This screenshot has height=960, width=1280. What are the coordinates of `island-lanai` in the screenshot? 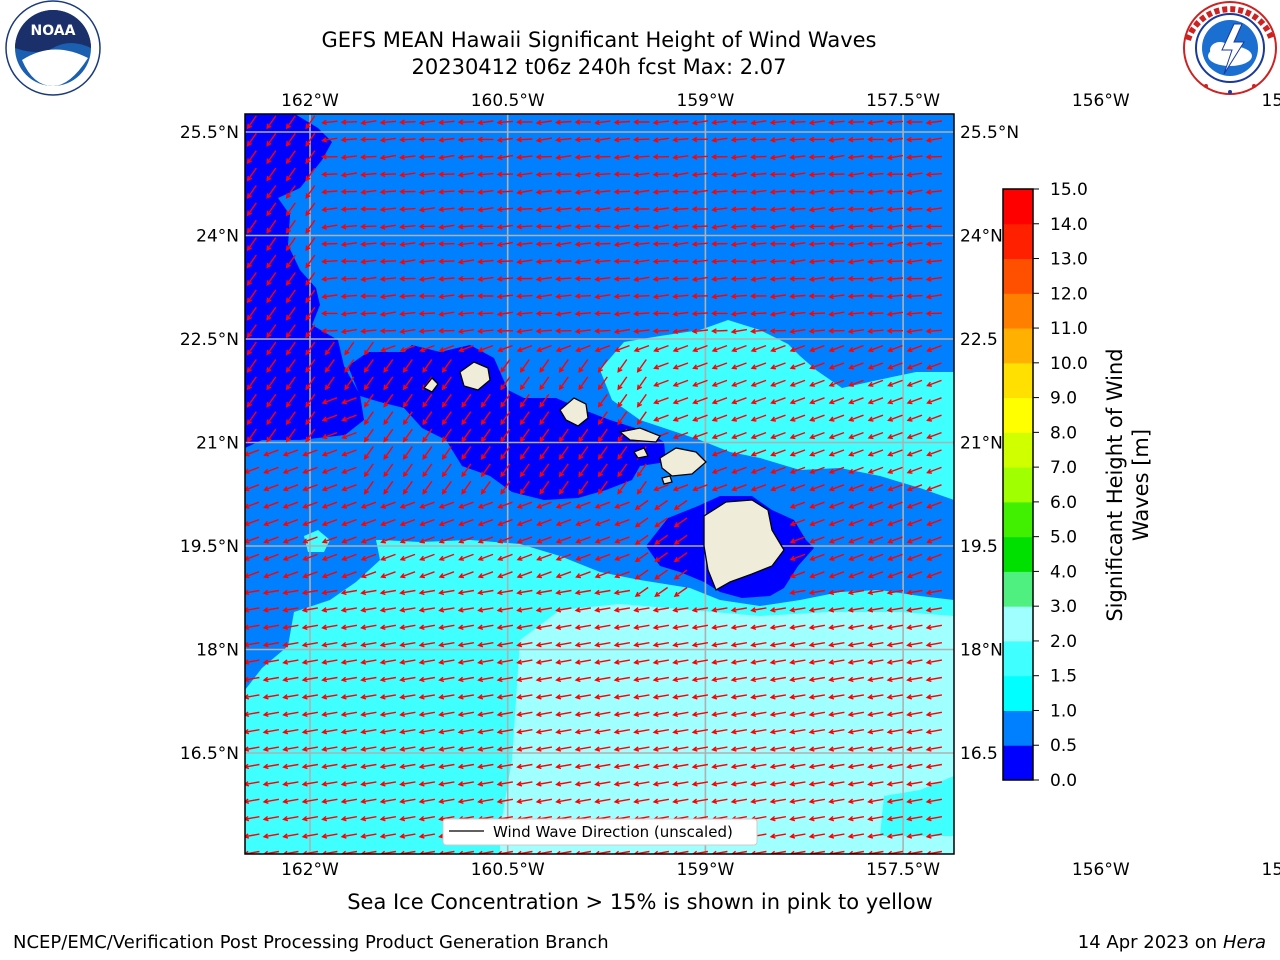 It's located at (641, 453).